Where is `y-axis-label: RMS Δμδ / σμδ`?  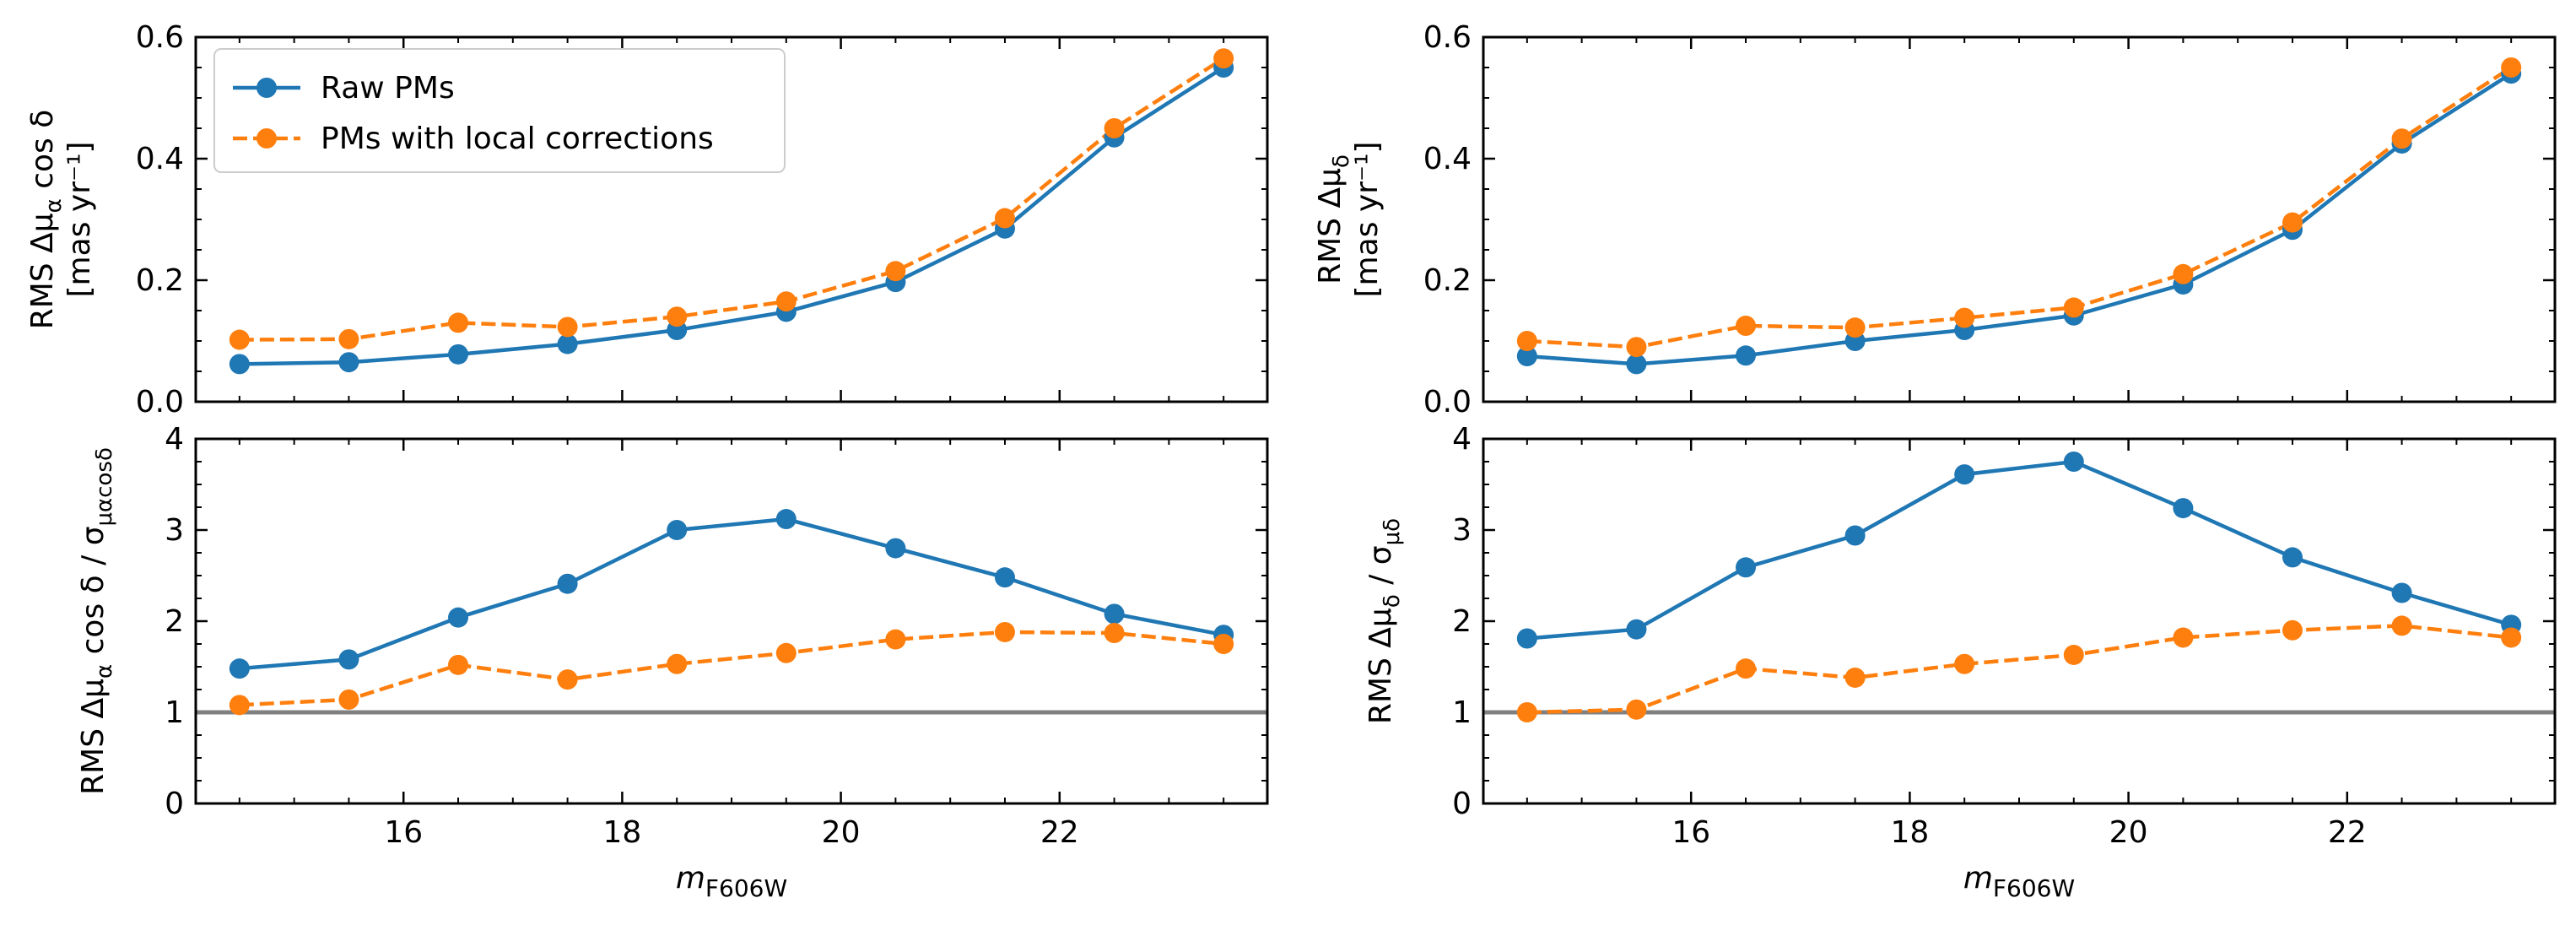
y-axis-label: RMS Δμδ / σμδ is located at coordinates (1384, 621).